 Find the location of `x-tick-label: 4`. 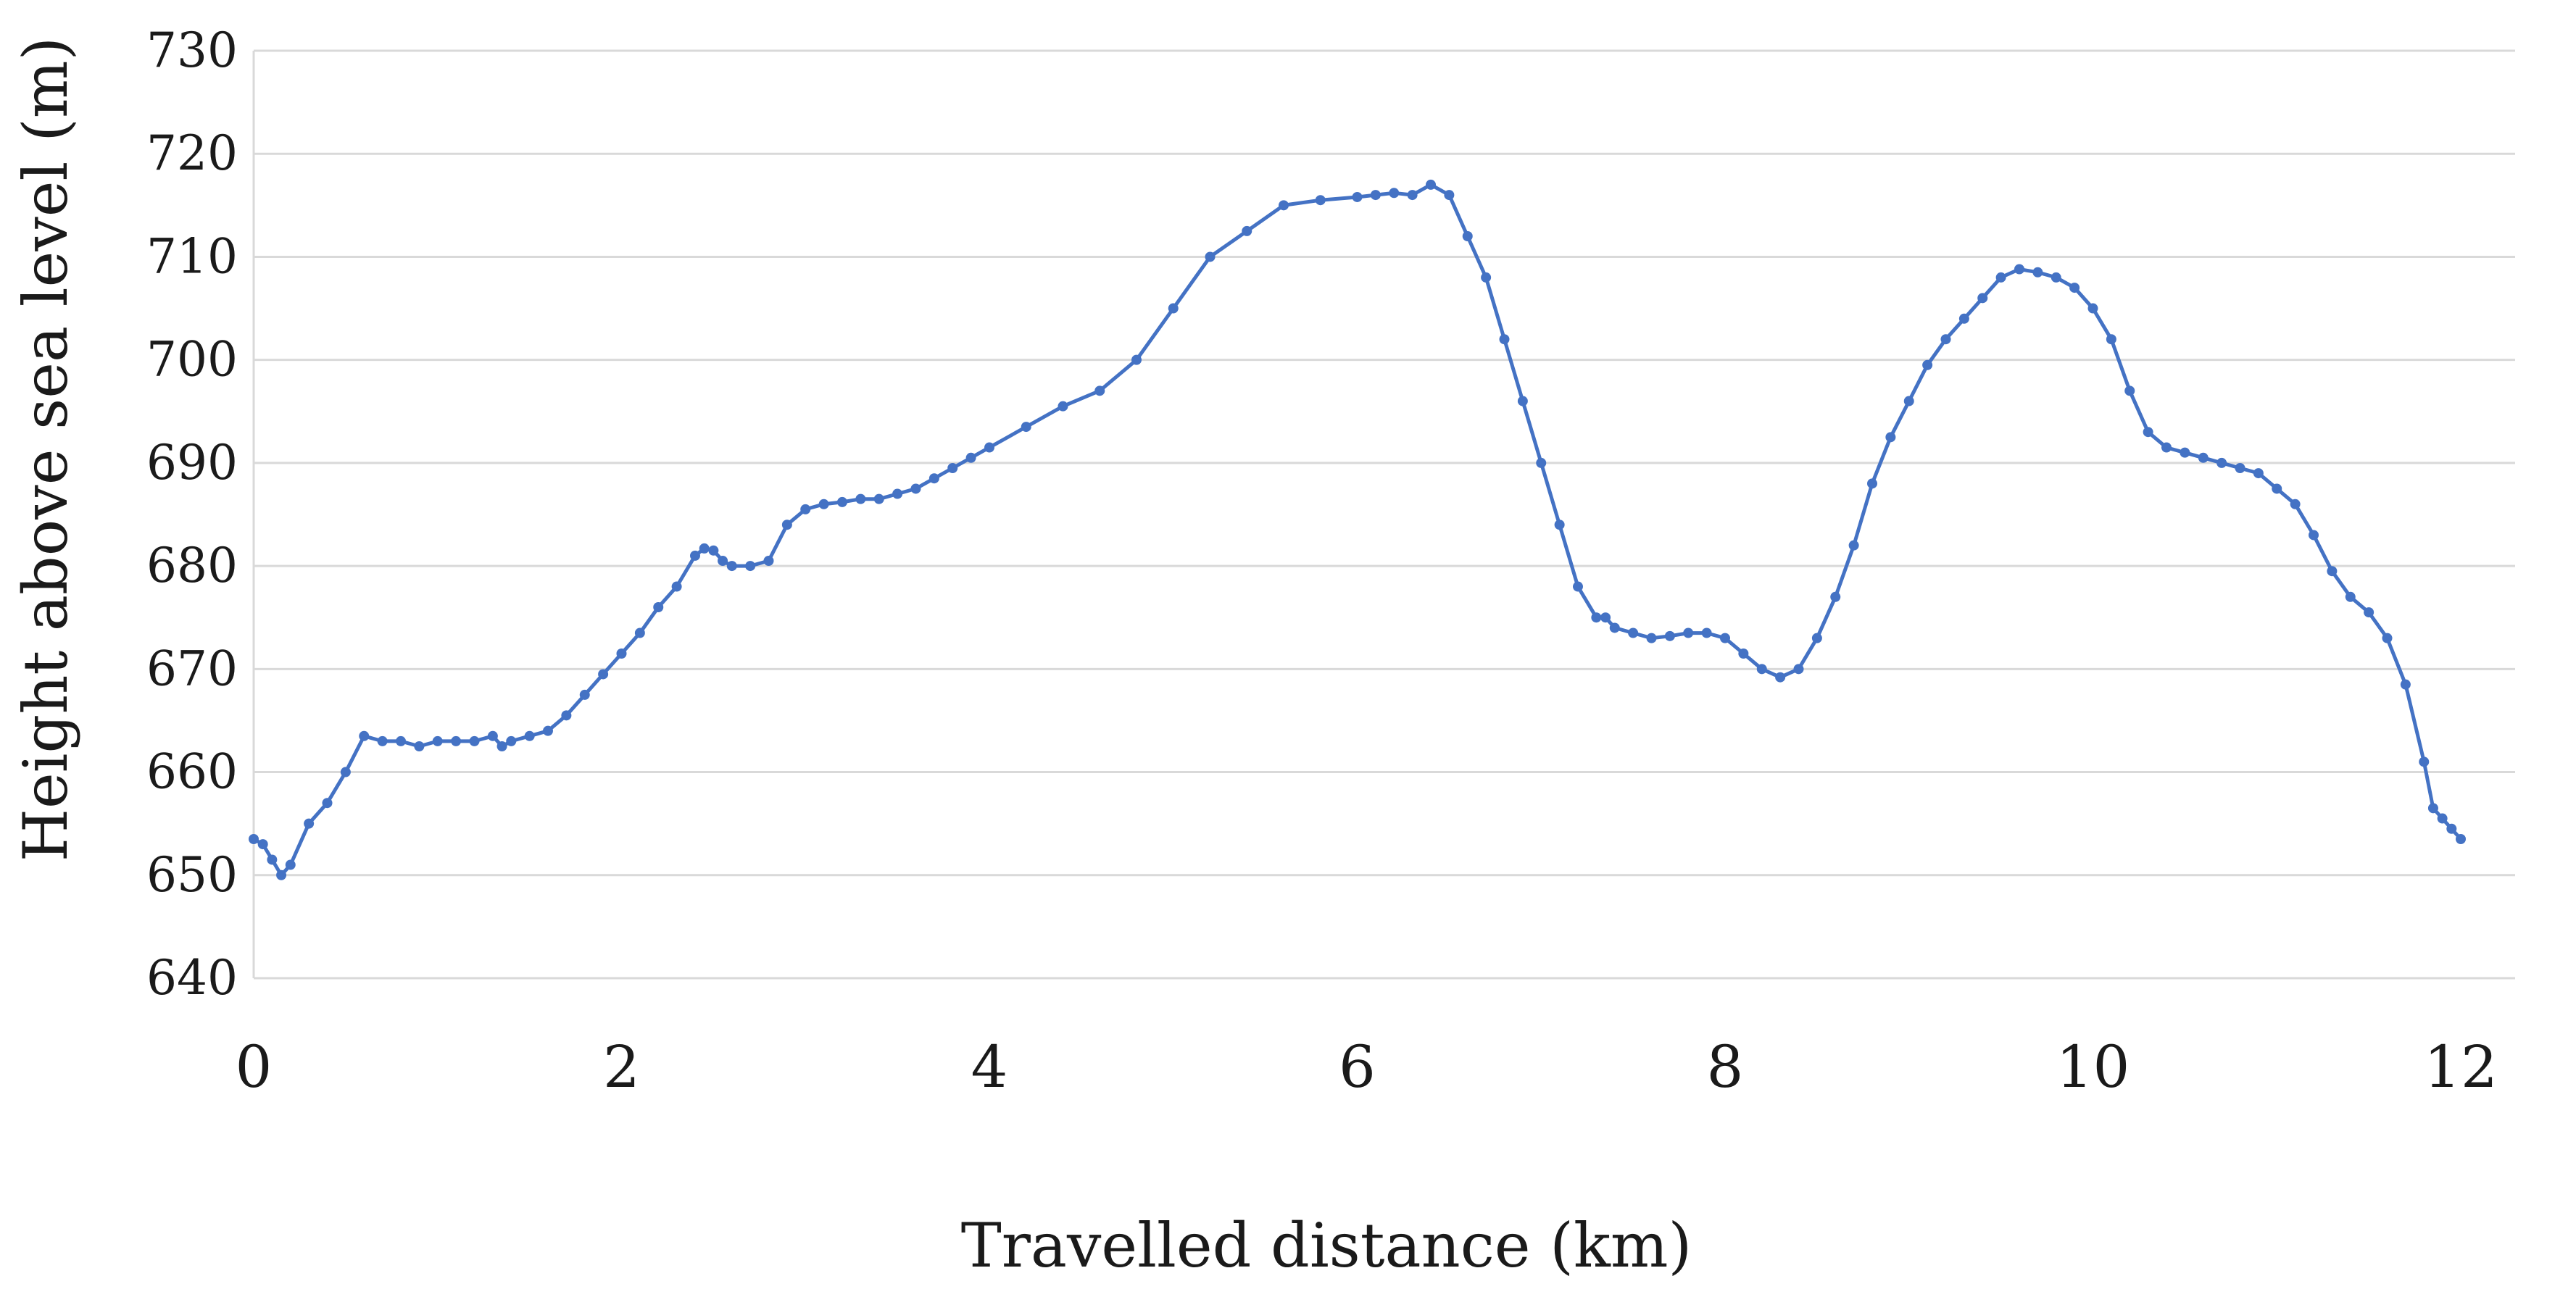

x-tick-label: 4 is located at coordinates (989, 1067).